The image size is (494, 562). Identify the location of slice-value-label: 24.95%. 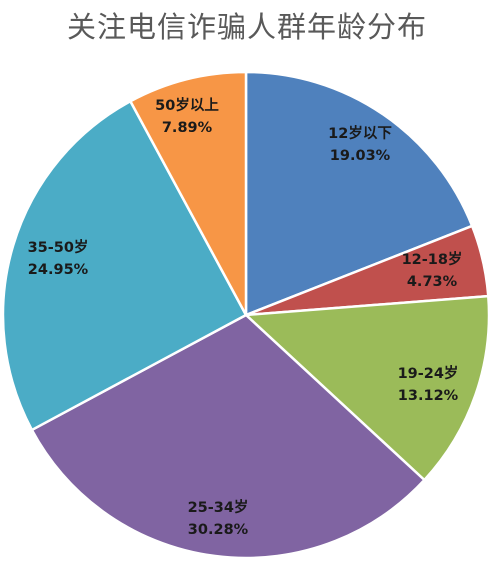
(58, 270).